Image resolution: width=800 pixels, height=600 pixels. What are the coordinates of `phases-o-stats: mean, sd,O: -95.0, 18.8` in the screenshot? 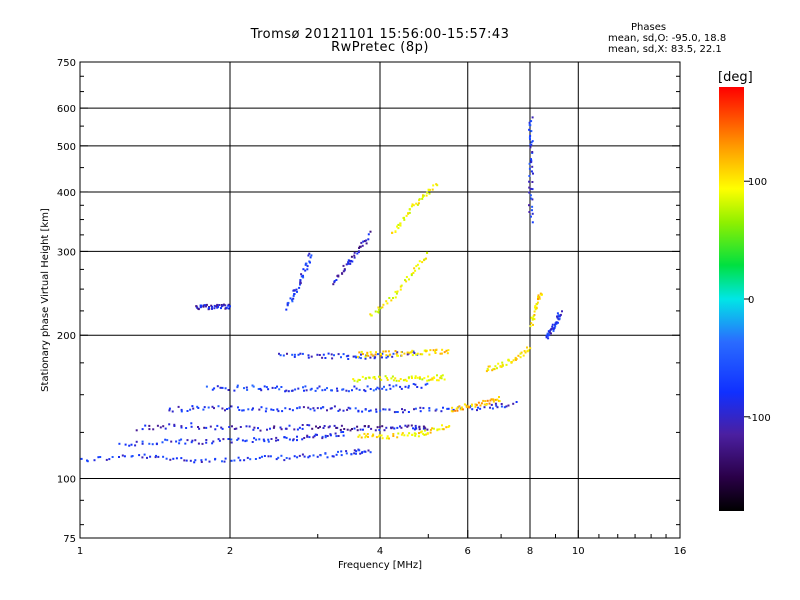 It's located at (667, 38).